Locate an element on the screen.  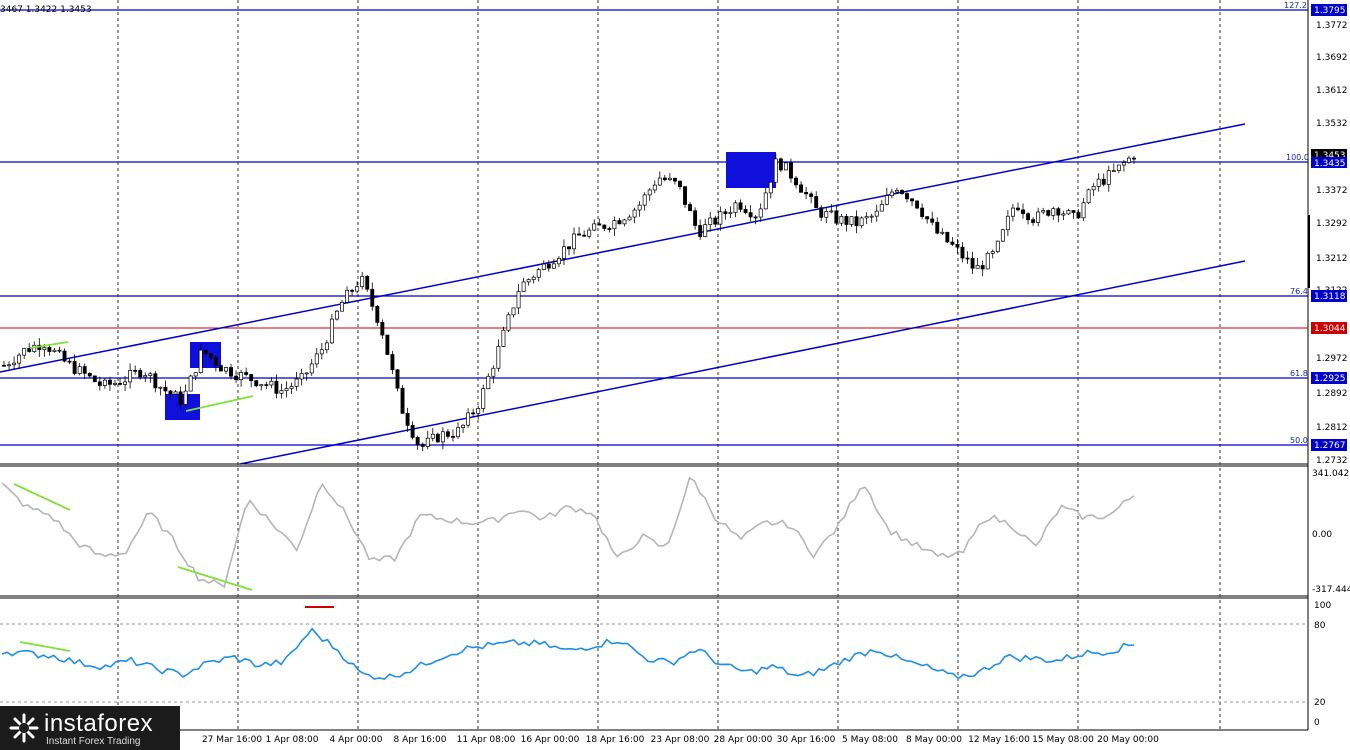
rsi-line is located at coordinates (568, 653).